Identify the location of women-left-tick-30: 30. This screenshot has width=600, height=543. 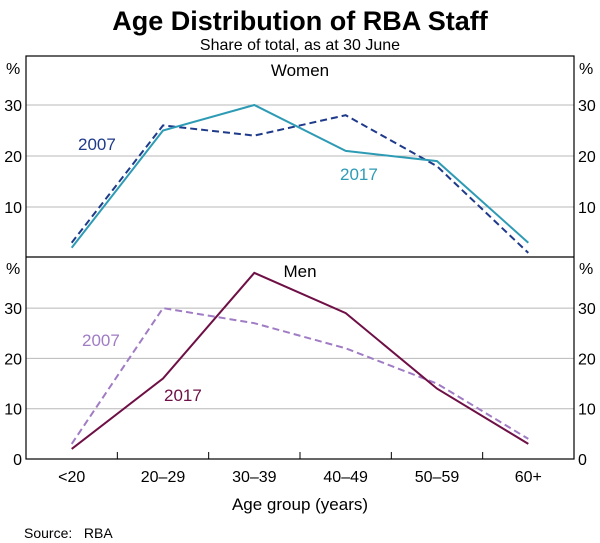
(13, 106).